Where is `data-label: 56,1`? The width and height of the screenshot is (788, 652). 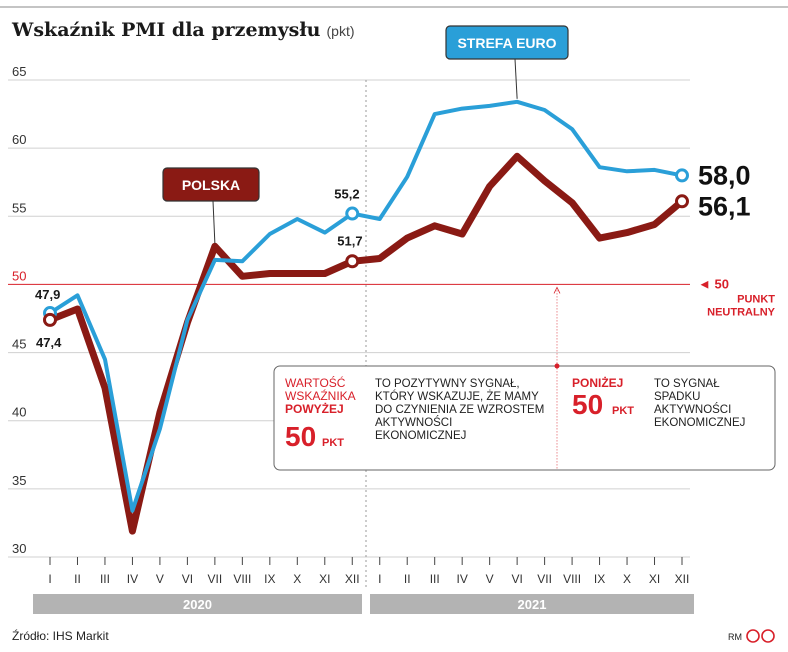
data-label: 56,1 is located at coordinates (724, 206).